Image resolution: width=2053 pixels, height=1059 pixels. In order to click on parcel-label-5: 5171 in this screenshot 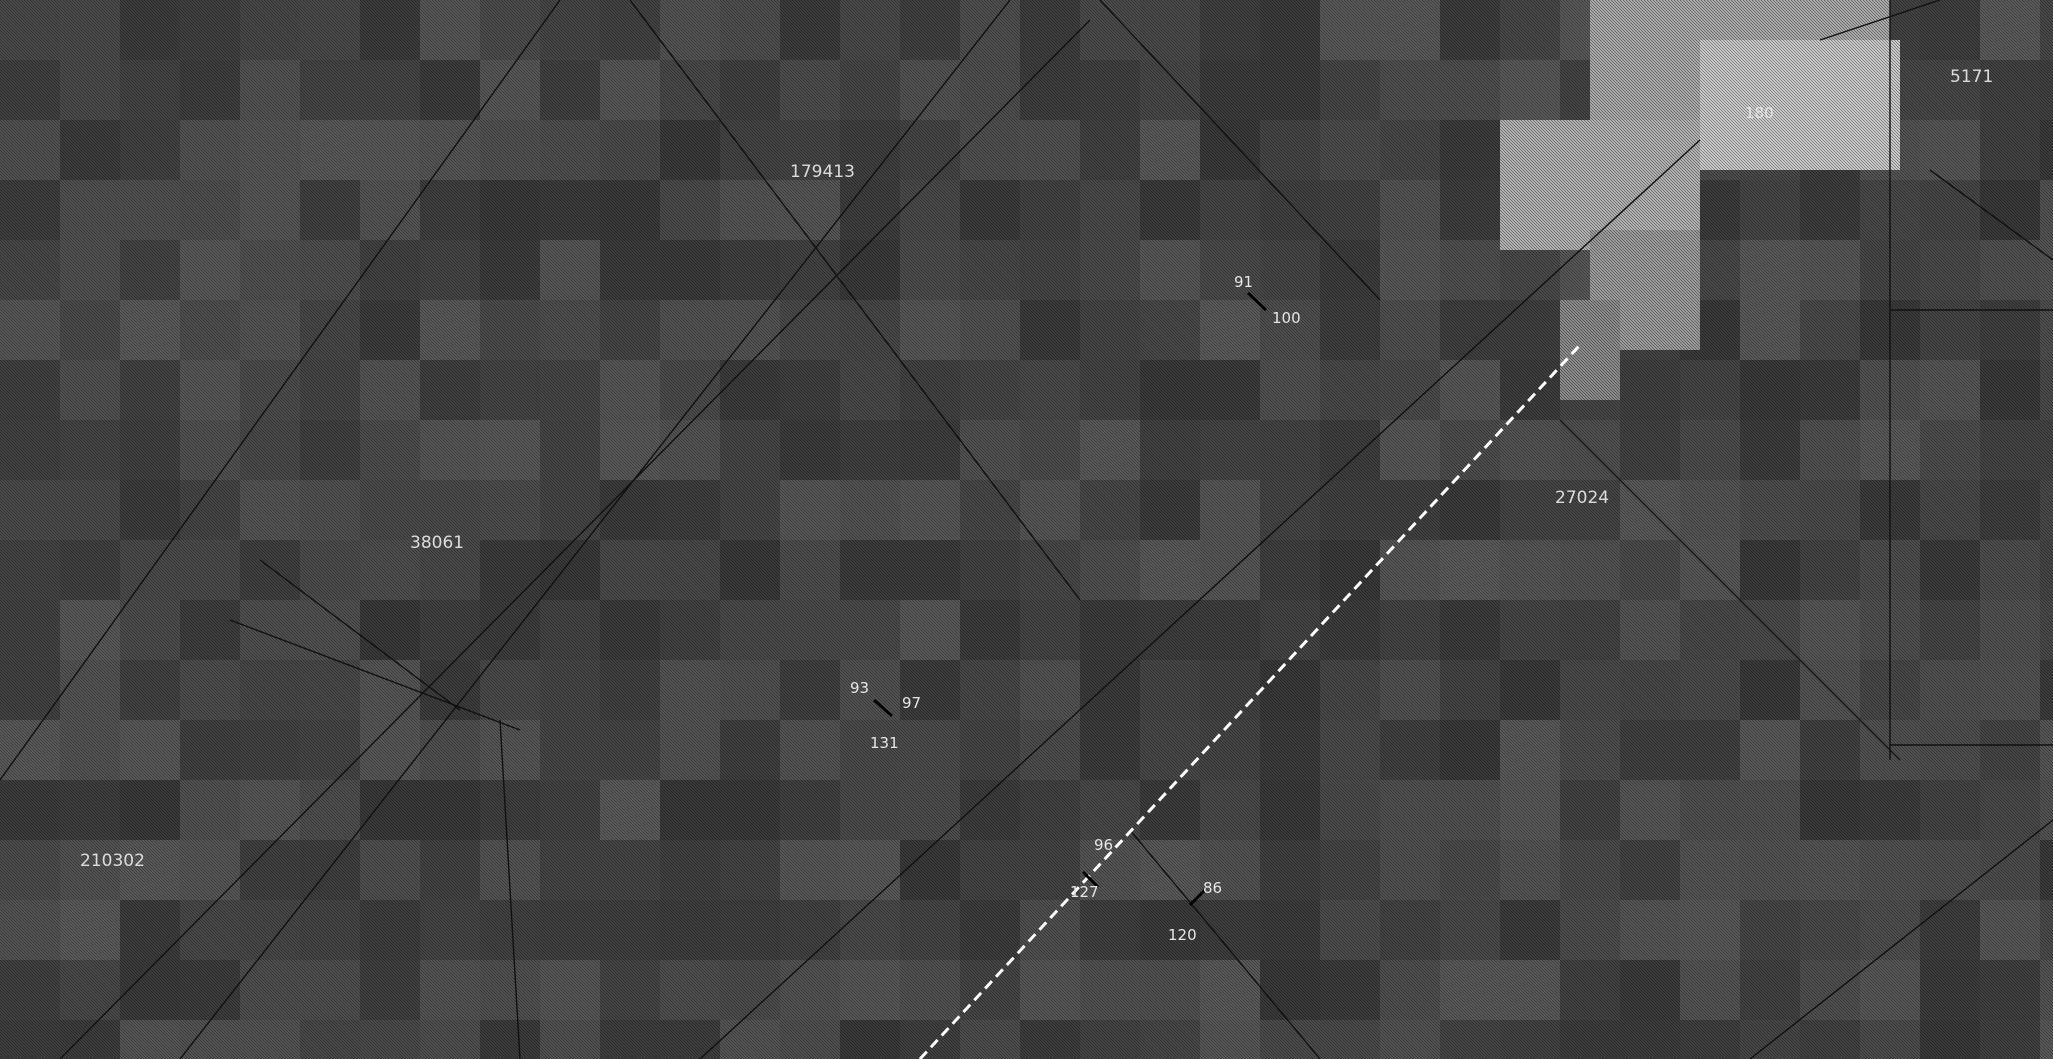, I will do `click(1971, 77)`.